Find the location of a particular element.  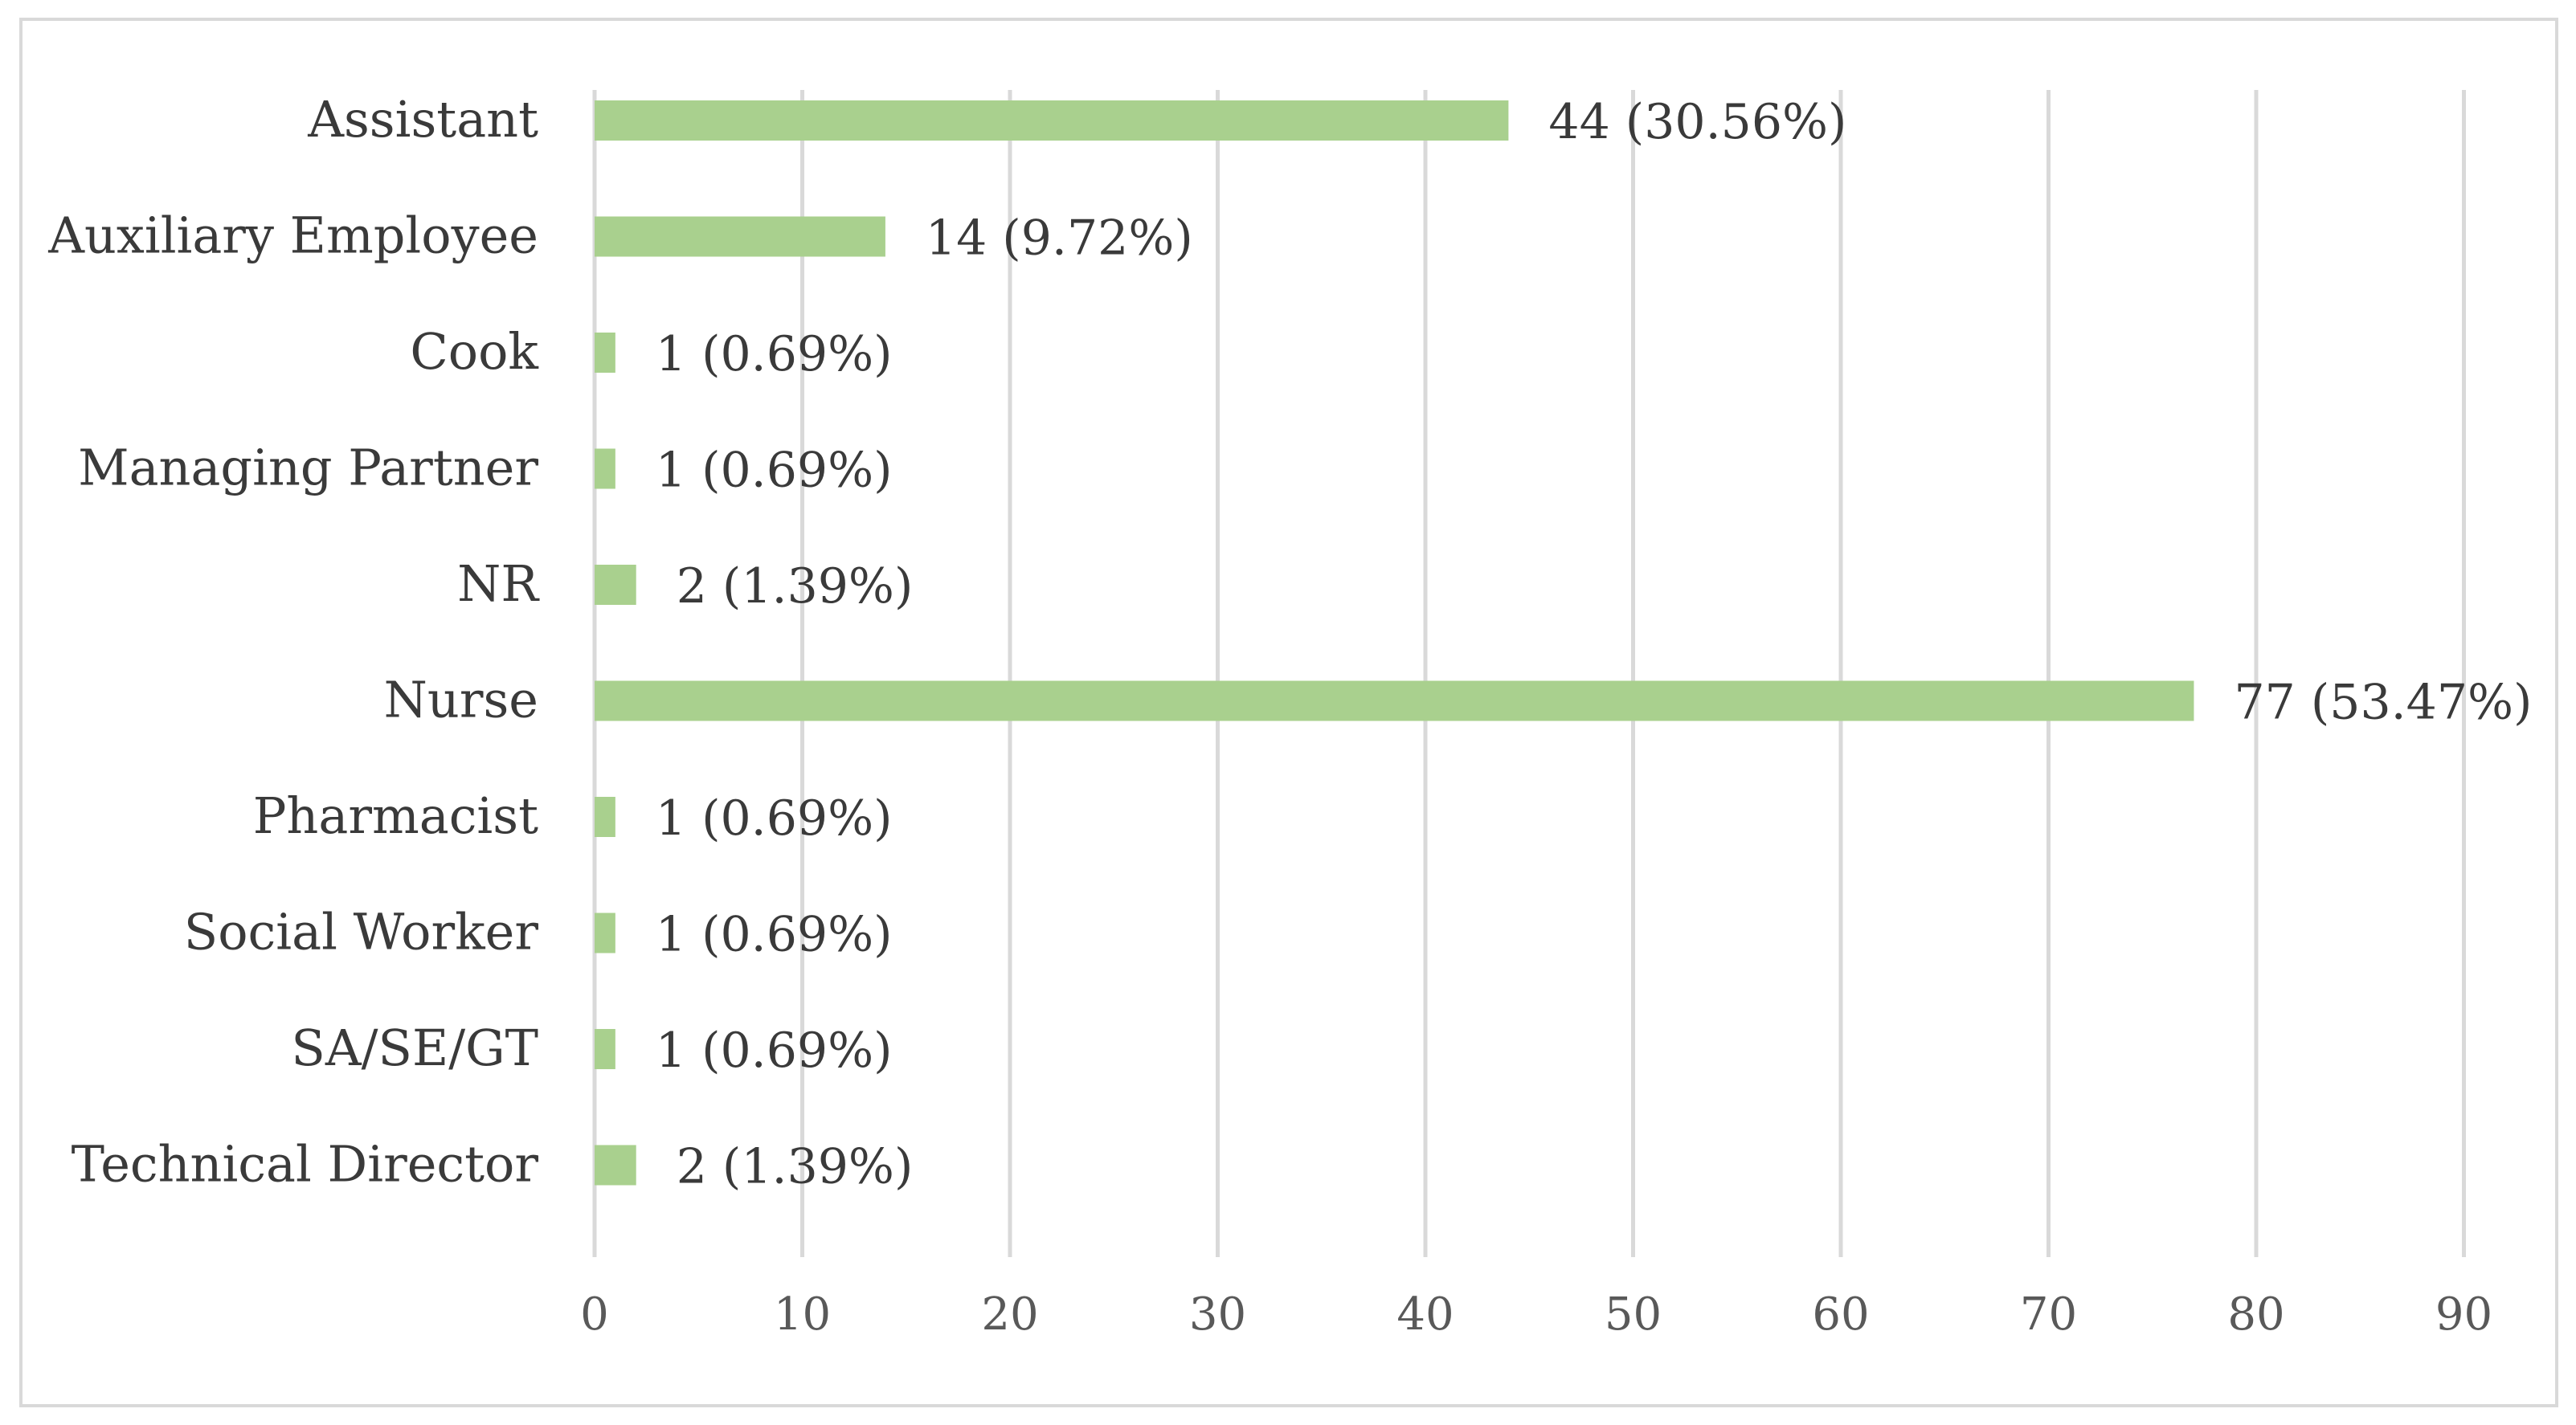

data-label: 14 (9.72%) is located at coordinates (1059, 238).